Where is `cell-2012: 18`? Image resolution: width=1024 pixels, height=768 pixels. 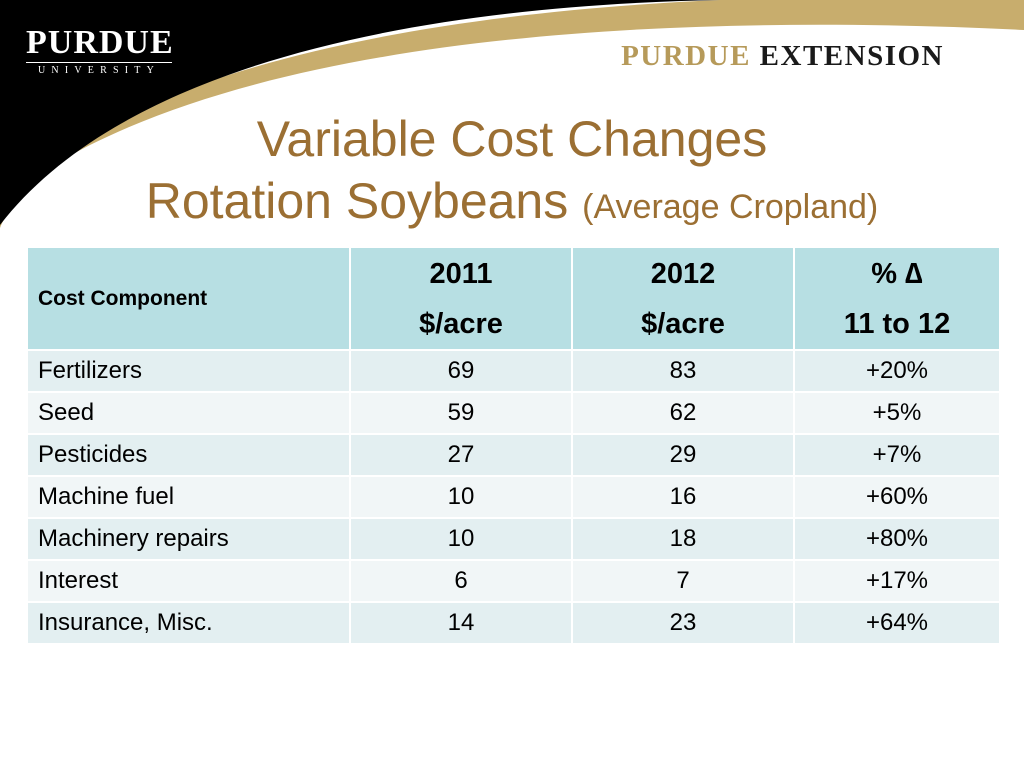
cell-2012: 18 is located at coordinates (683, 539).